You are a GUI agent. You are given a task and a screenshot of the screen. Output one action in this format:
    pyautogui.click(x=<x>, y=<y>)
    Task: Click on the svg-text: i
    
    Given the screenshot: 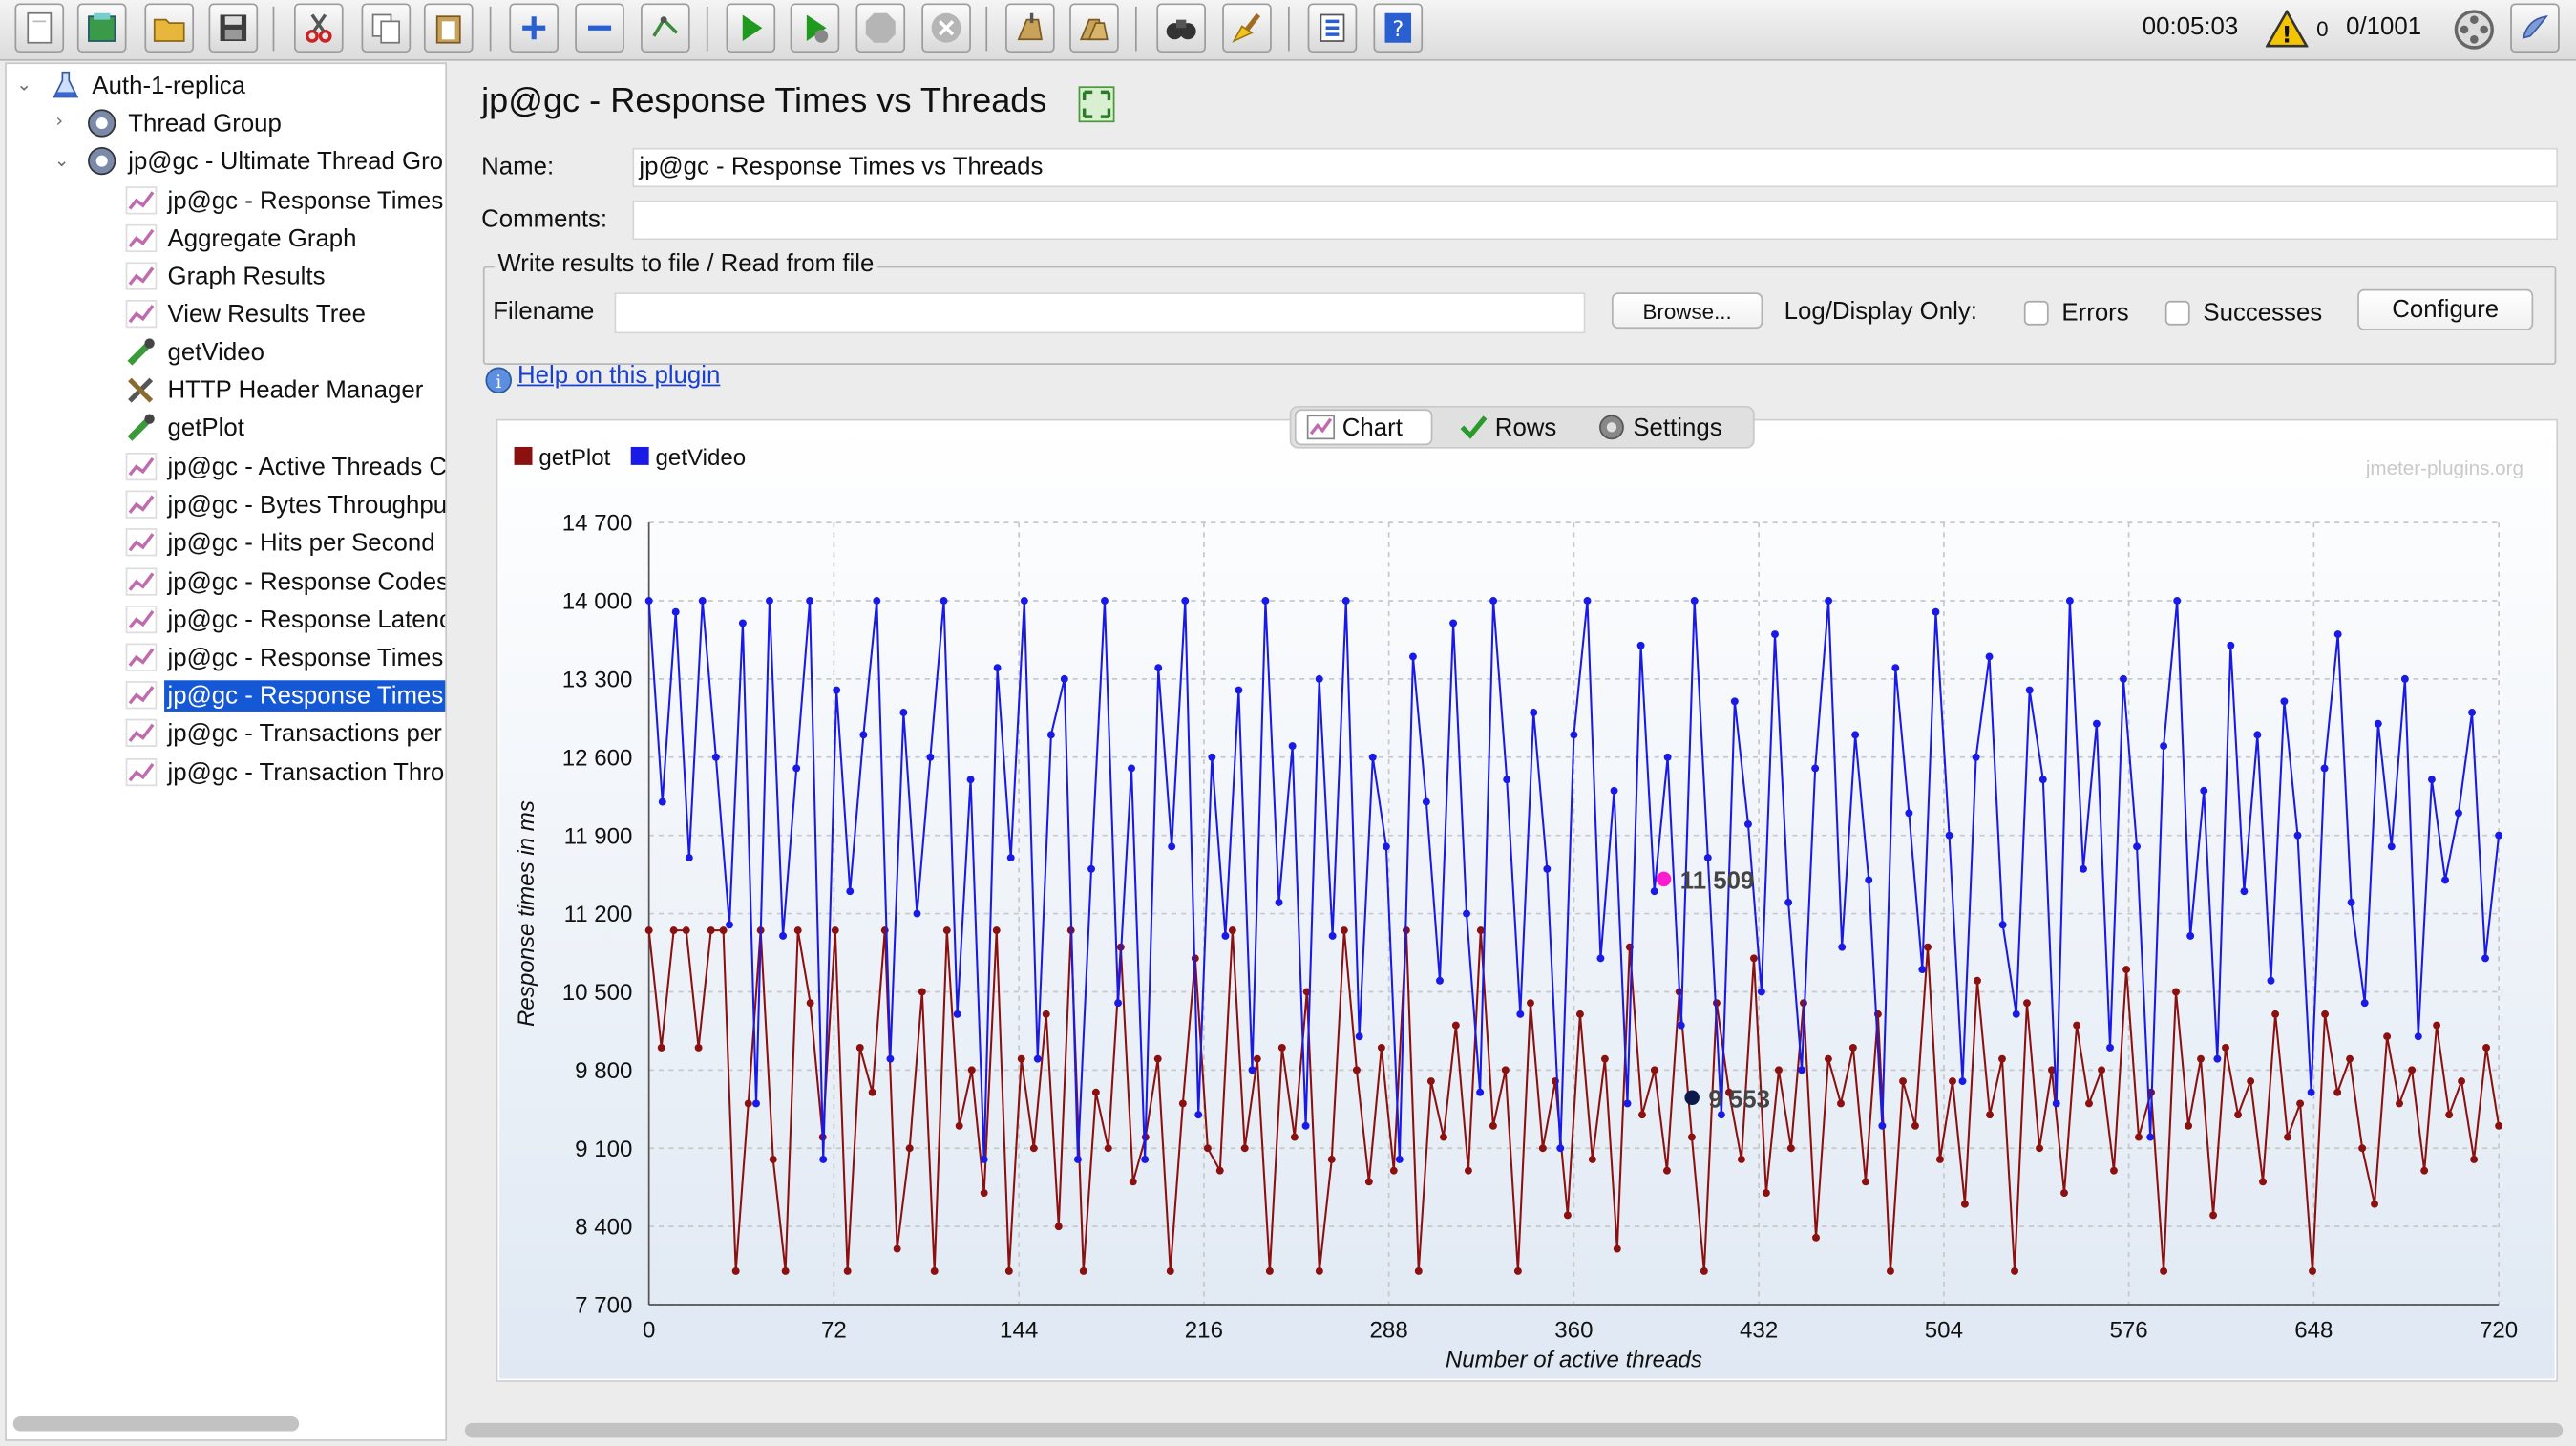 What is the action you would take?
    pyautogui.click(x=498, y=383)
    